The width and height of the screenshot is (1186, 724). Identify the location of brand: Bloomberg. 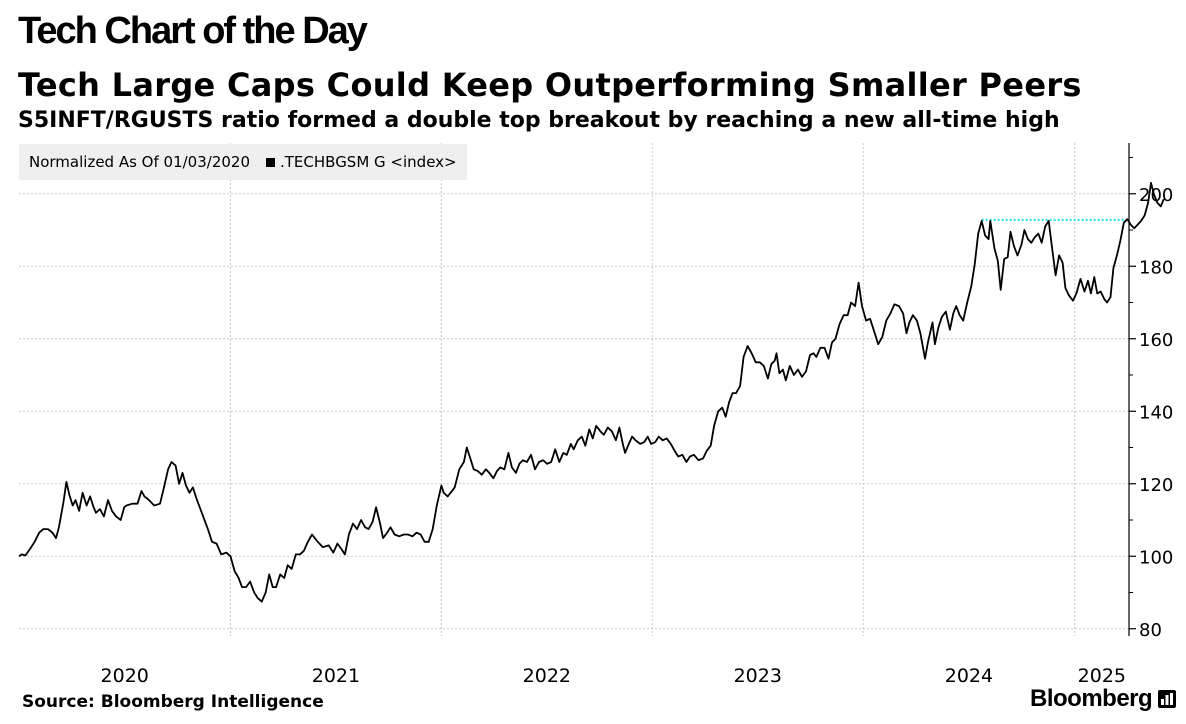
(1103, 699).